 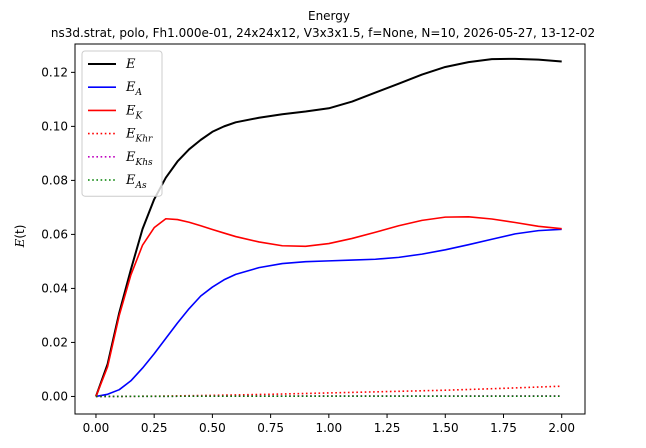 What do you see at coordinates (154, 428) in the screenshot?
I see `x-tick-label: 0.25` at bounding box center [154, 428].